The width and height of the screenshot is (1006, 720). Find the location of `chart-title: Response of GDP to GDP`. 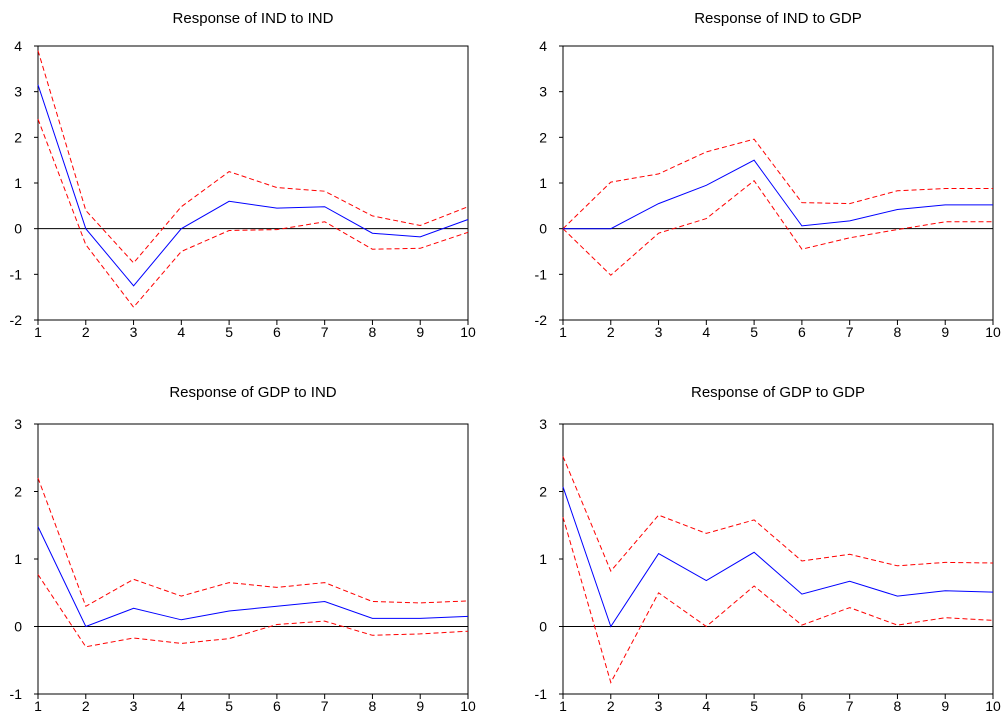

chart-title: Response of GDP to GDP is located at coordinates (778, 392).